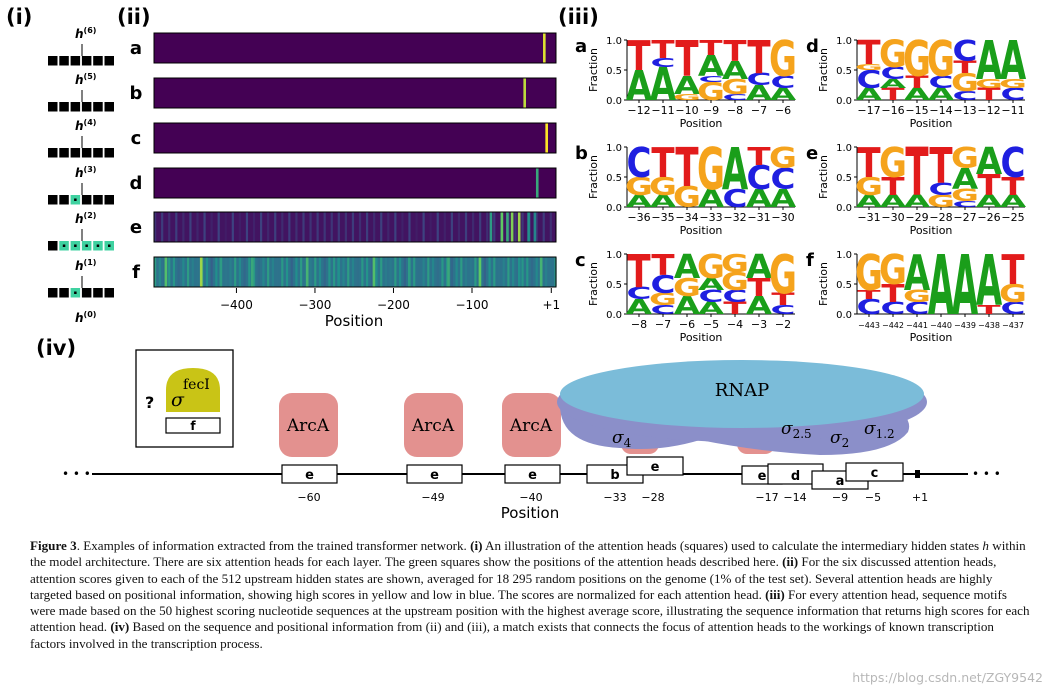 This screenshot has height=695, width=1055. What do you see at coordinates (790, 562) in the screenshot?
I see `caption-ii-label: (ii)` at bounding box center [790, 562].